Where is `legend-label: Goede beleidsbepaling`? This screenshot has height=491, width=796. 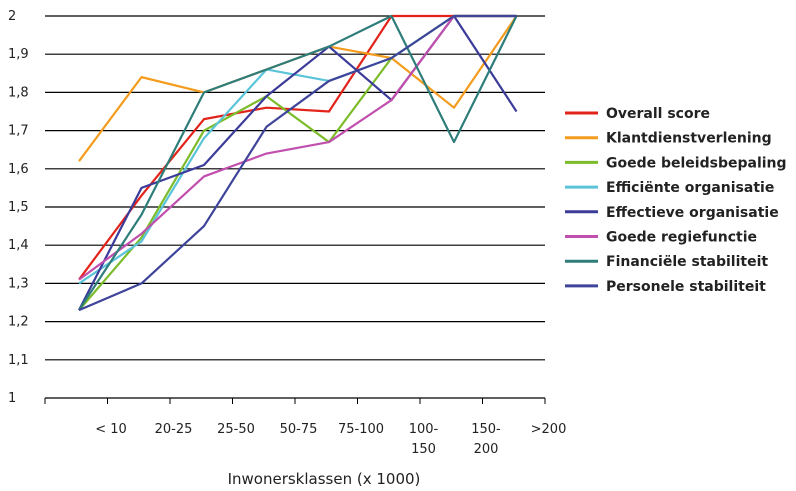 legend-label: Goede beleidsbepaling is located at coordinates (696, 163).